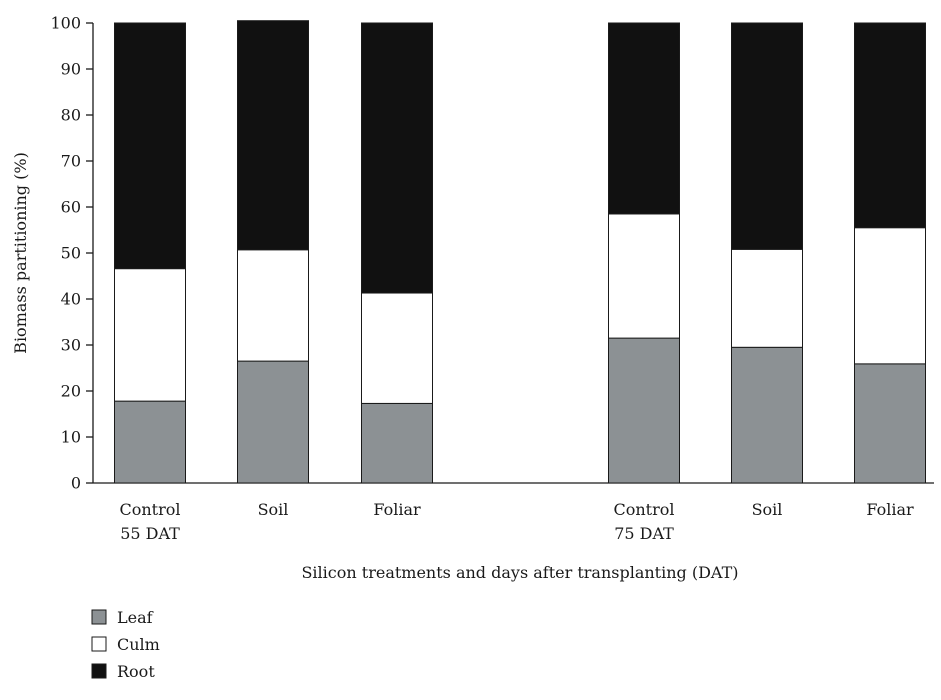 The image size is (941, 700). Describe the element at coordinates (71, 69) in the screenshot. I see `y-tick-label: 90` at that location.